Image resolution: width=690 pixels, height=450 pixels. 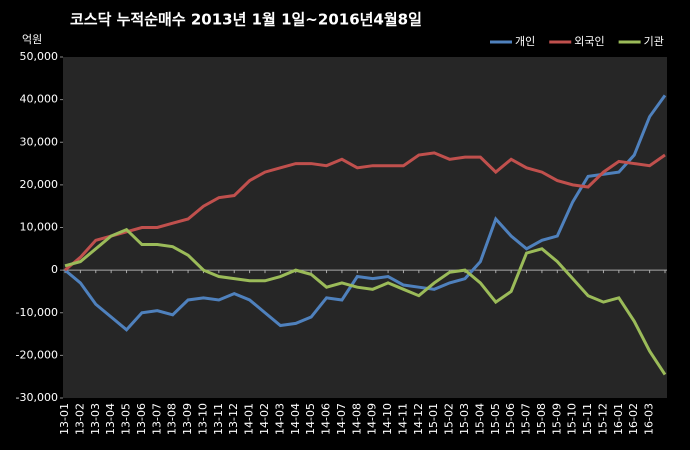 What do you see at coordinates (449, 419) in the screenshot?
I see `x-tick-label: 15-02` at bounding box center [449, 419].